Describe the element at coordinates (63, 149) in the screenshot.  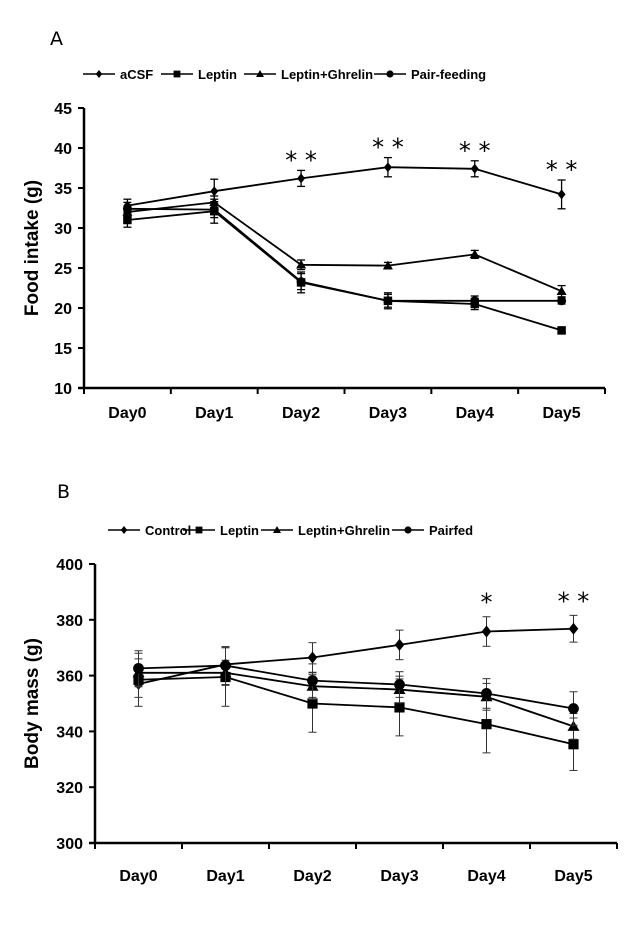
I see `y-tick-label: 40` at that location.